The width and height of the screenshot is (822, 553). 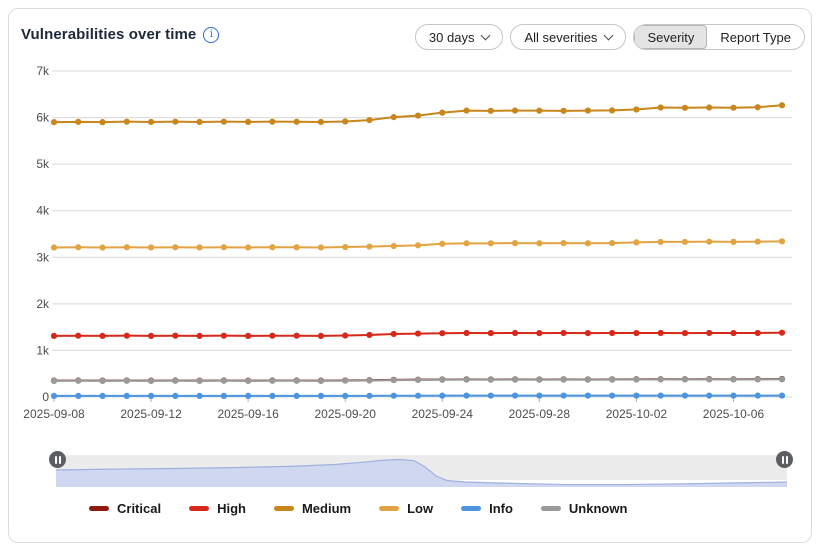 I want to click on time-range-dropdown: 30 days, so click(x=459, y=37).